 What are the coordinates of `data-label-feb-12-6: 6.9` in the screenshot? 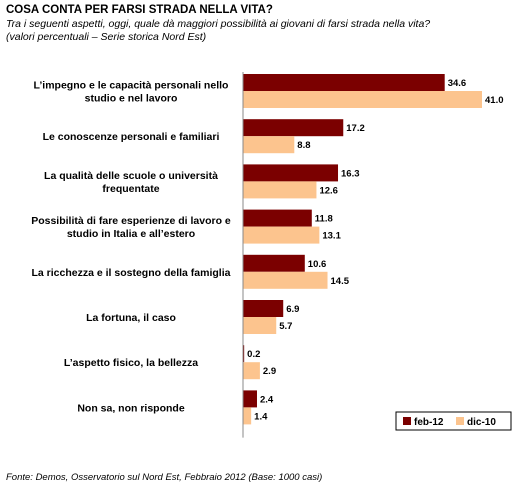 It's located at (292, 309).